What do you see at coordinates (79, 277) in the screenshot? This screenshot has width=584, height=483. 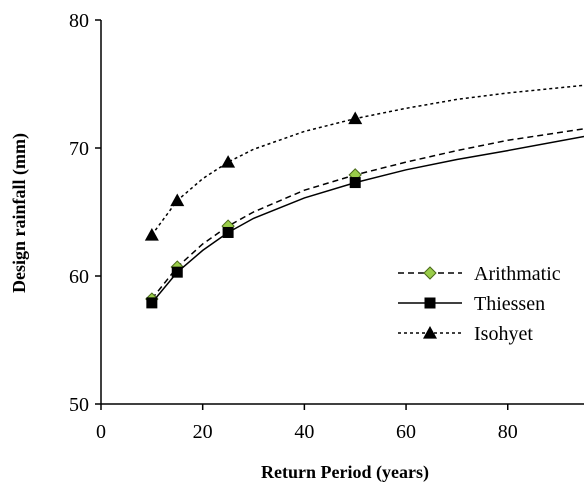 I see `y-tick-label: 60` at bounding box center [79, 277].